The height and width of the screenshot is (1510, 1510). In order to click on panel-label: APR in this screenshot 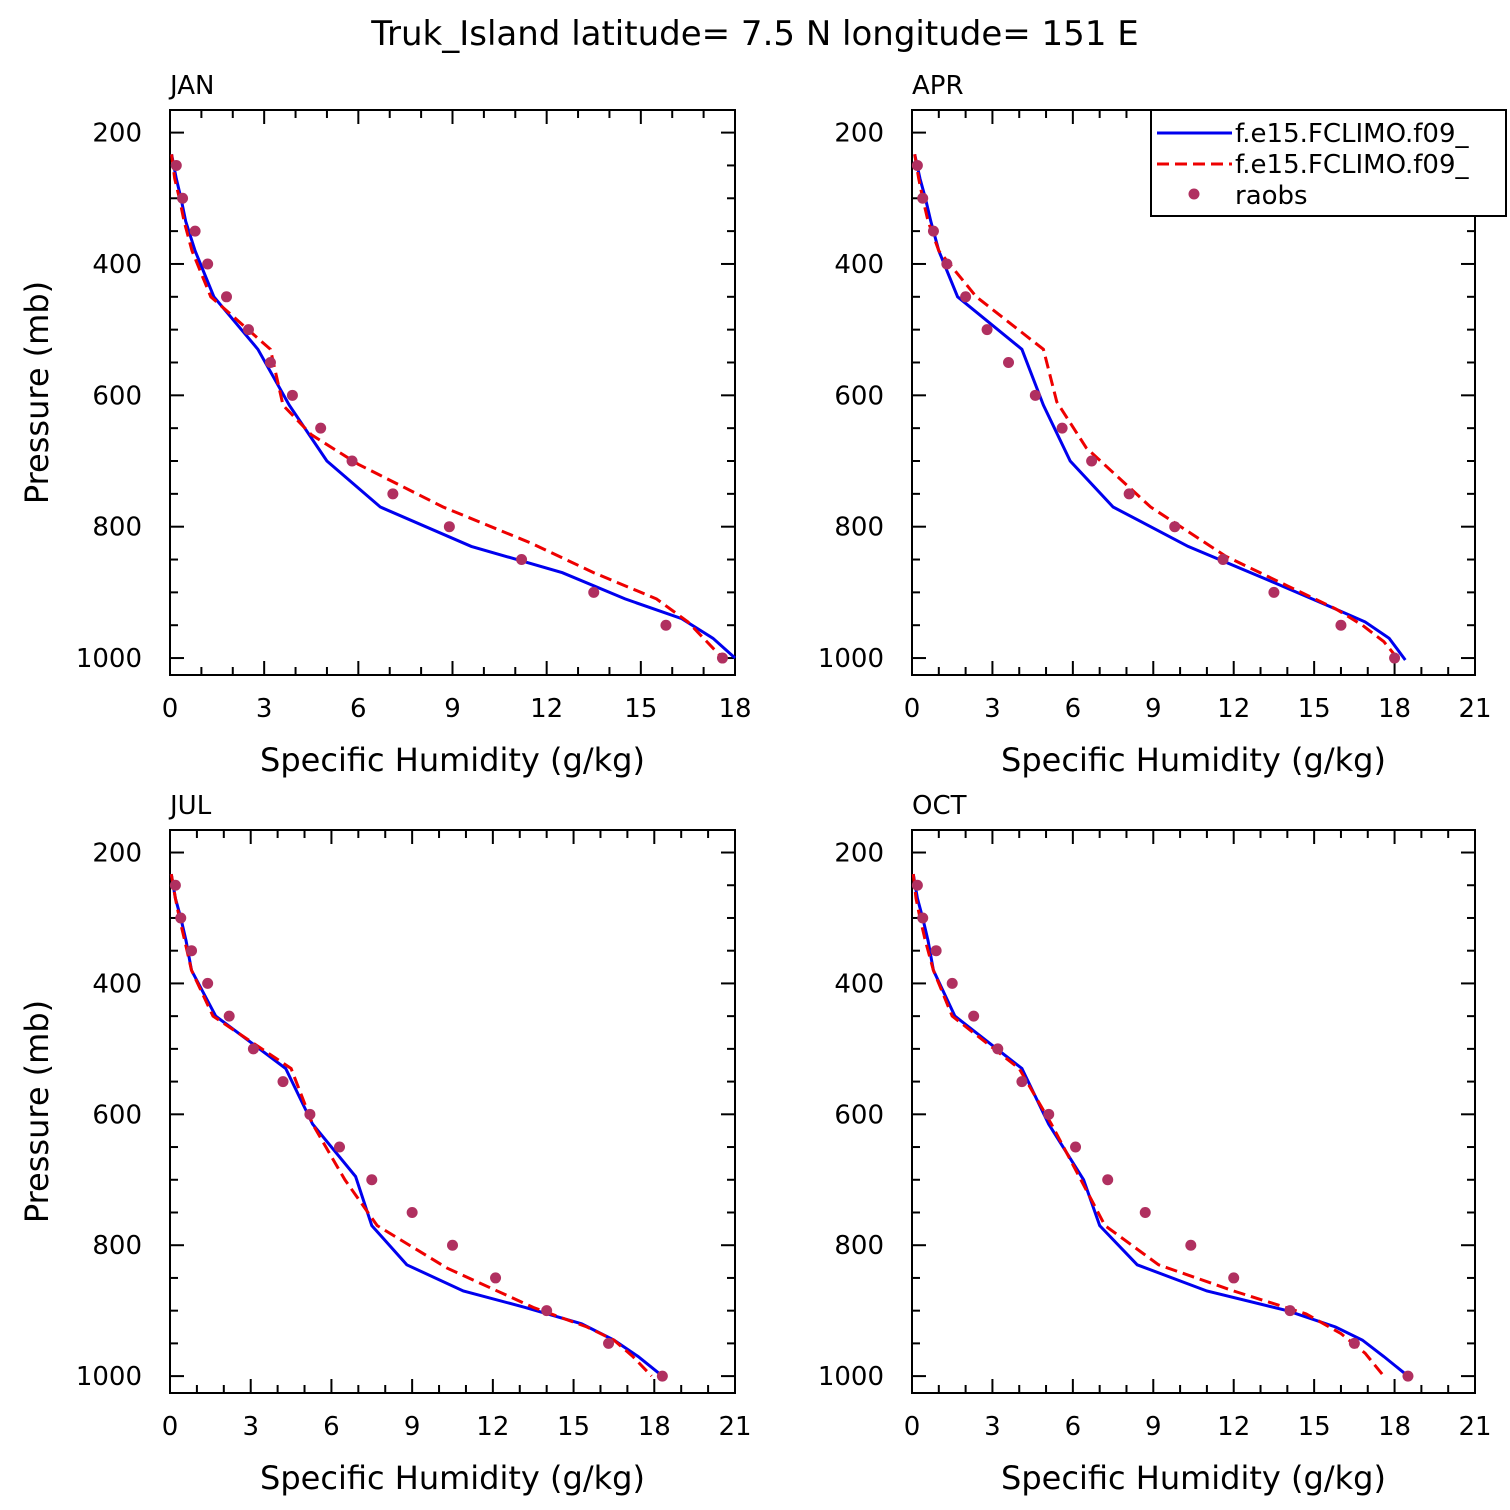, I will do `click(938, 86)`.